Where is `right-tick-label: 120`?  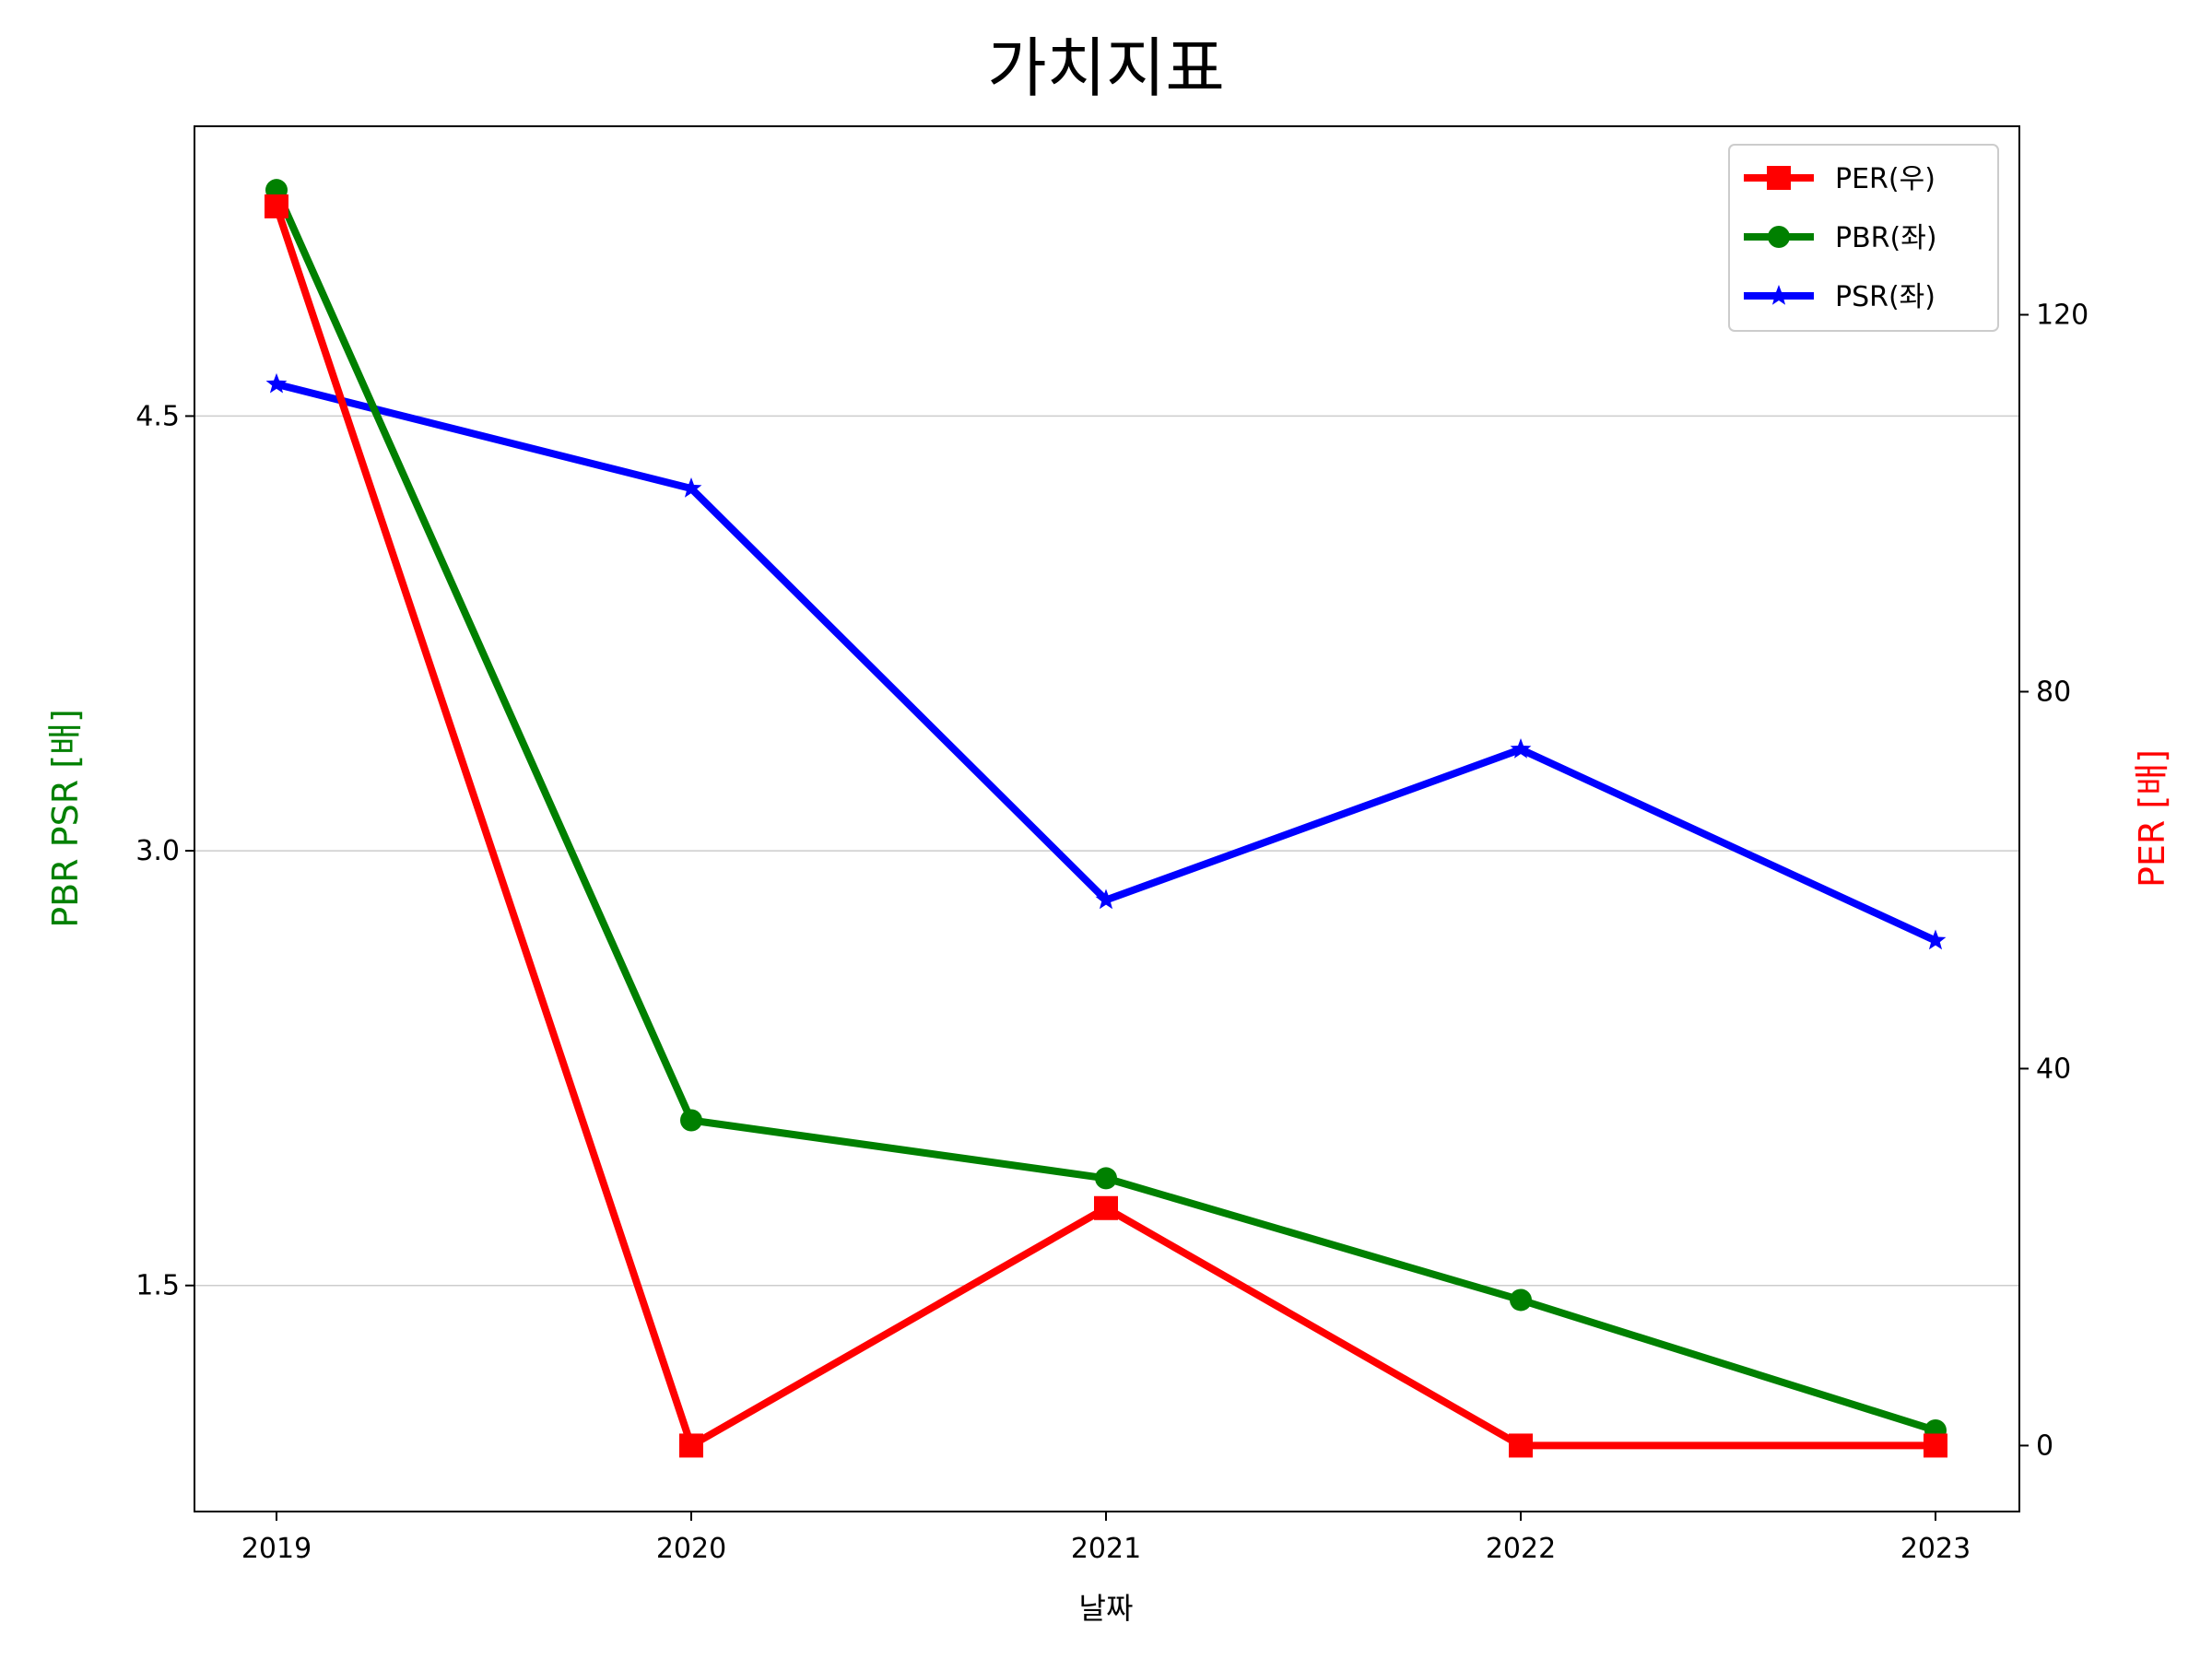 right-tick-label: 120 is located at coordinates (2062, 315).